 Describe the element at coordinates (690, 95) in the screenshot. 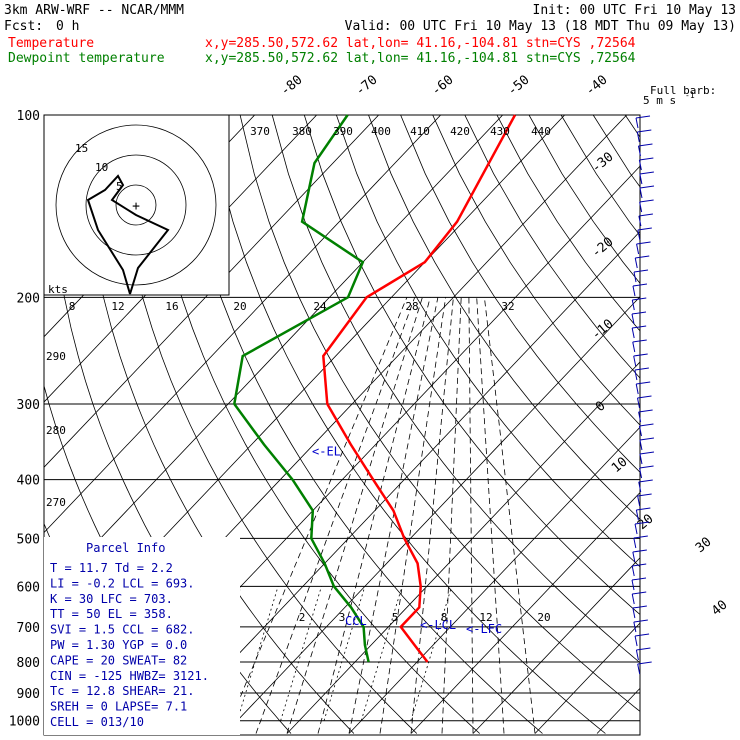

I see `barb-legend-sup: -1` at that location.